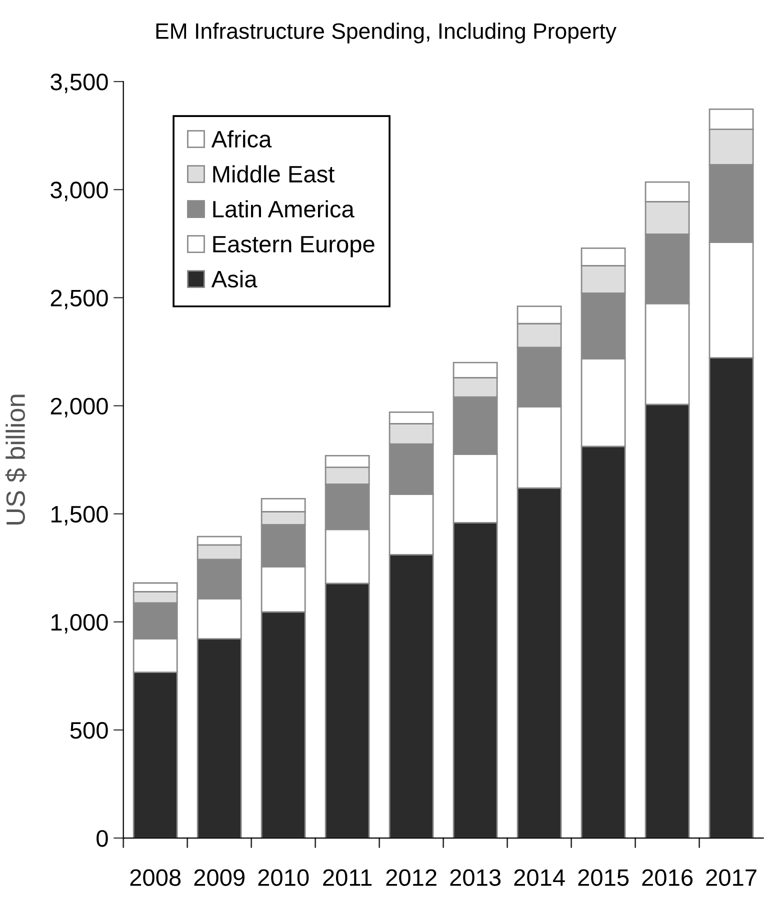 This screenshot has height=906, width=771. I want to click on x-tick-label: 2015, so click(603, 877).